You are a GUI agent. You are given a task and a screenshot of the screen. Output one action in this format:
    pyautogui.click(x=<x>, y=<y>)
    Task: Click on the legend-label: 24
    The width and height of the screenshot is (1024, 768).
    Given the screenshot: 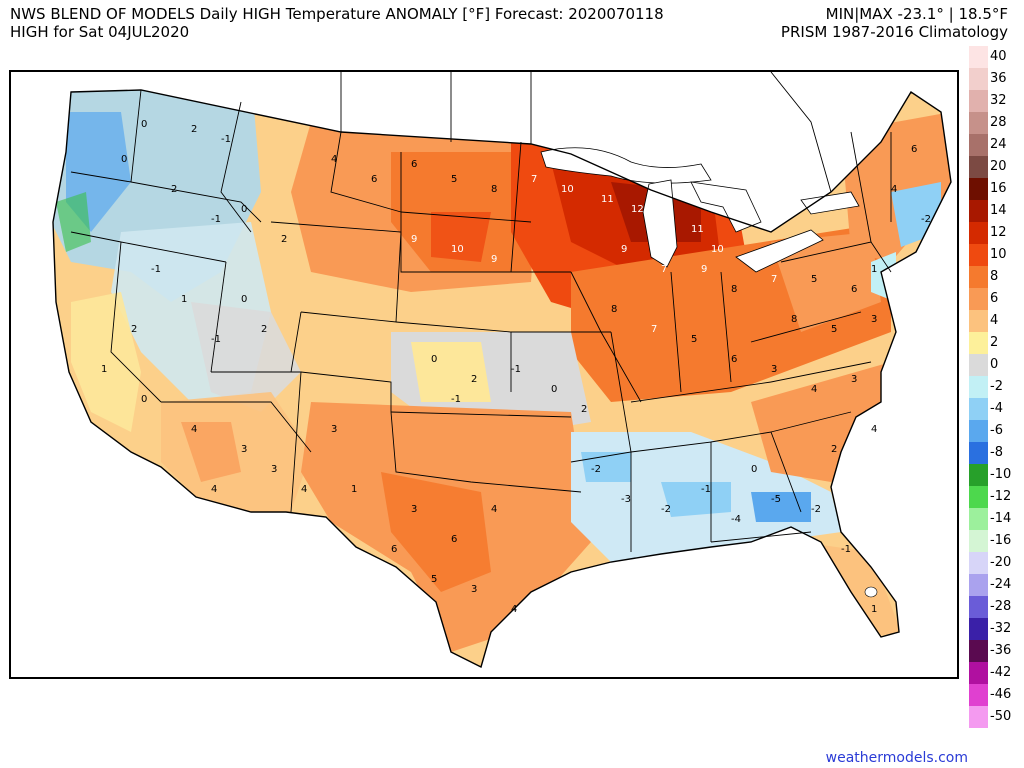 What is the action you would take?
    pyautogui.click(x=998, y=144)
    